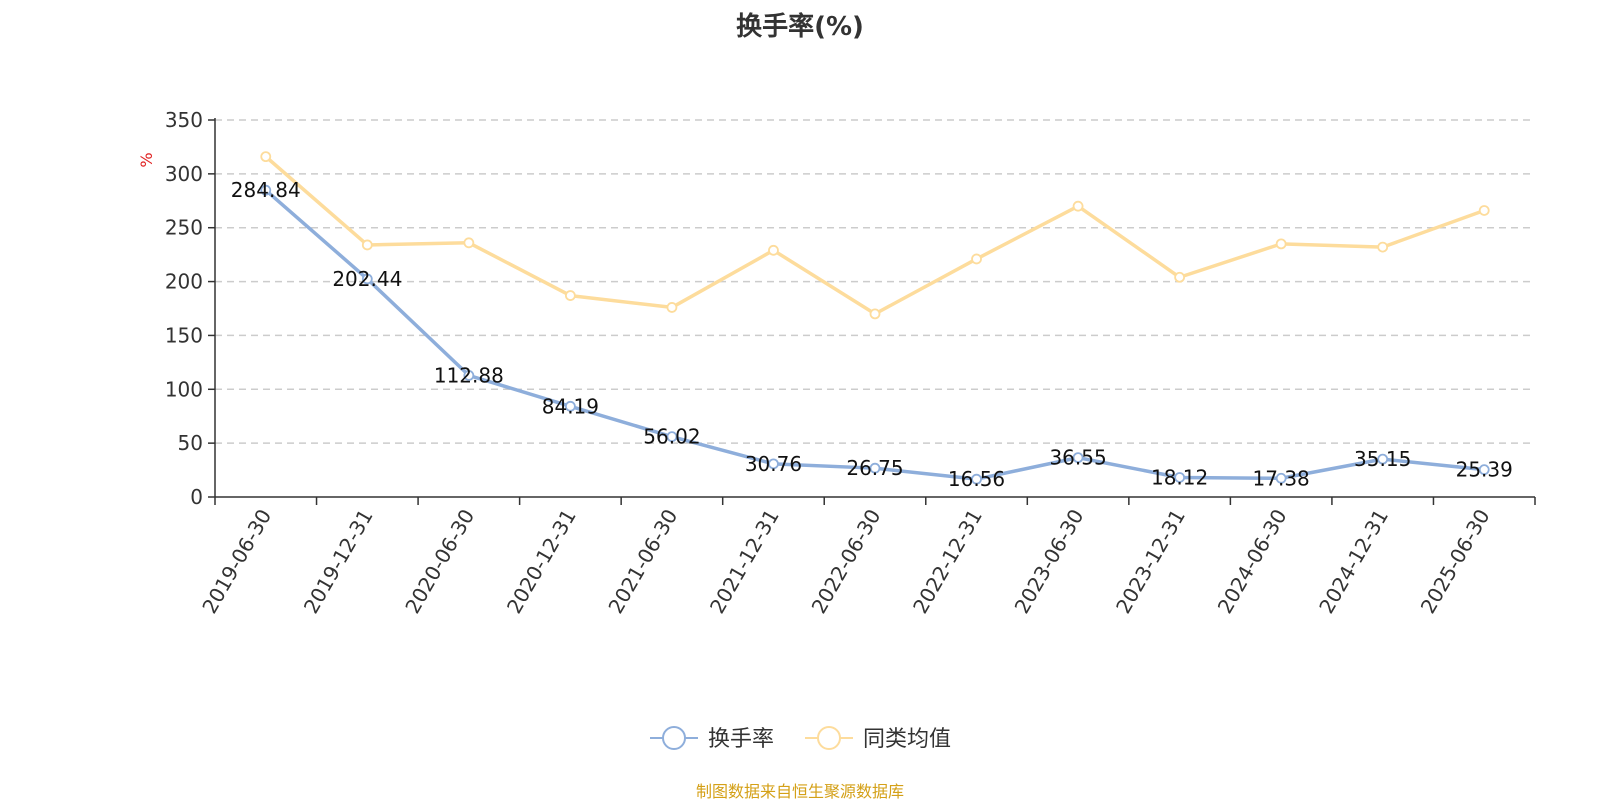 This screenshot has height=802, width=1600. What do you see at coordinates (800, 27) in the screenshot?
I see `chart-title: 换手率(%)` at bounding box center [800, 27].